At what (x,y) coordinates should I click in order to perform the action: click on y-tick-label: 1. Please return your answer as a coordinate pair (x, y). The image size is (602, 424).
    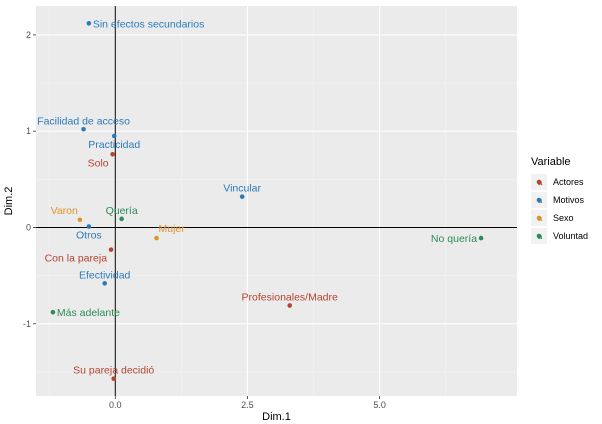
    Looking at the image, I should click on (28, 131).